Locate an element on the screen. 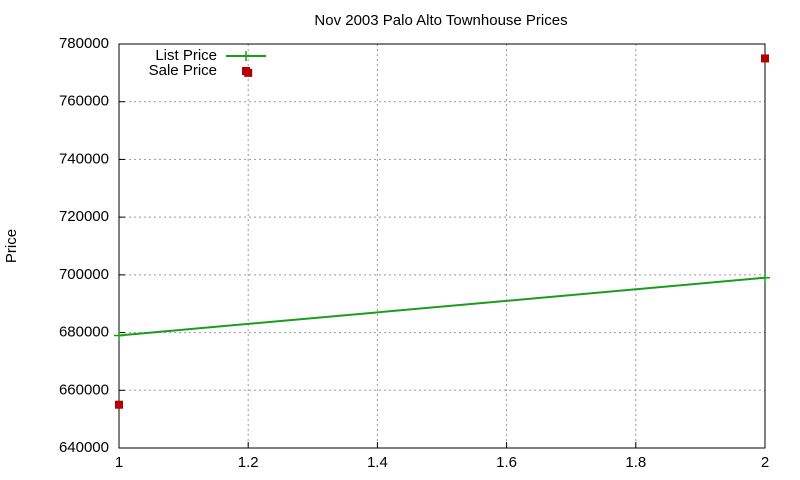 The height and width of the screenshot is (480, 800). y-tick-label: 660000 is located at coordinates (84, 389).